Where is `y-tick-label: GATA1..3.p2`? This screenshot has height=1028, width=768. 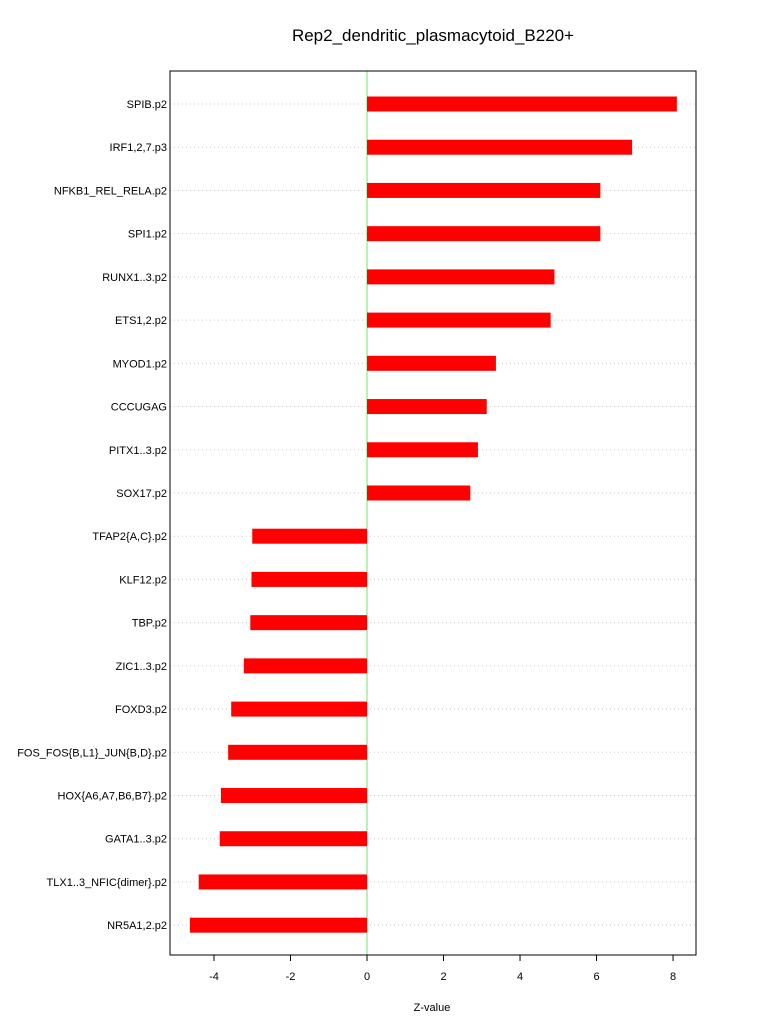 y-tick-label: GATA1..3.p2 is located at coordinates (136, 840).